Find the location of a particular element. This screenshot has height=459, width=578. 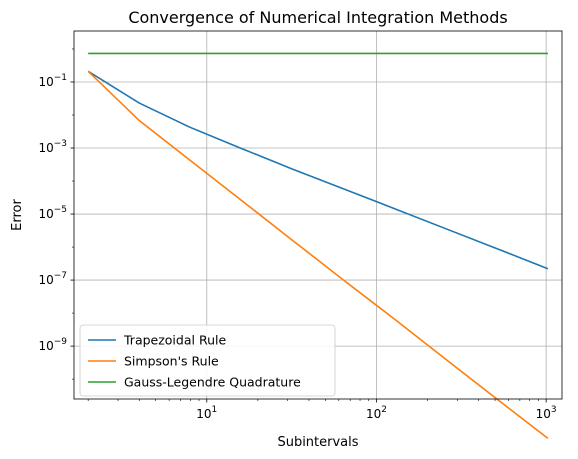

y-tick-label-4: 10⁻¹ is located at coordinates (52, 81).